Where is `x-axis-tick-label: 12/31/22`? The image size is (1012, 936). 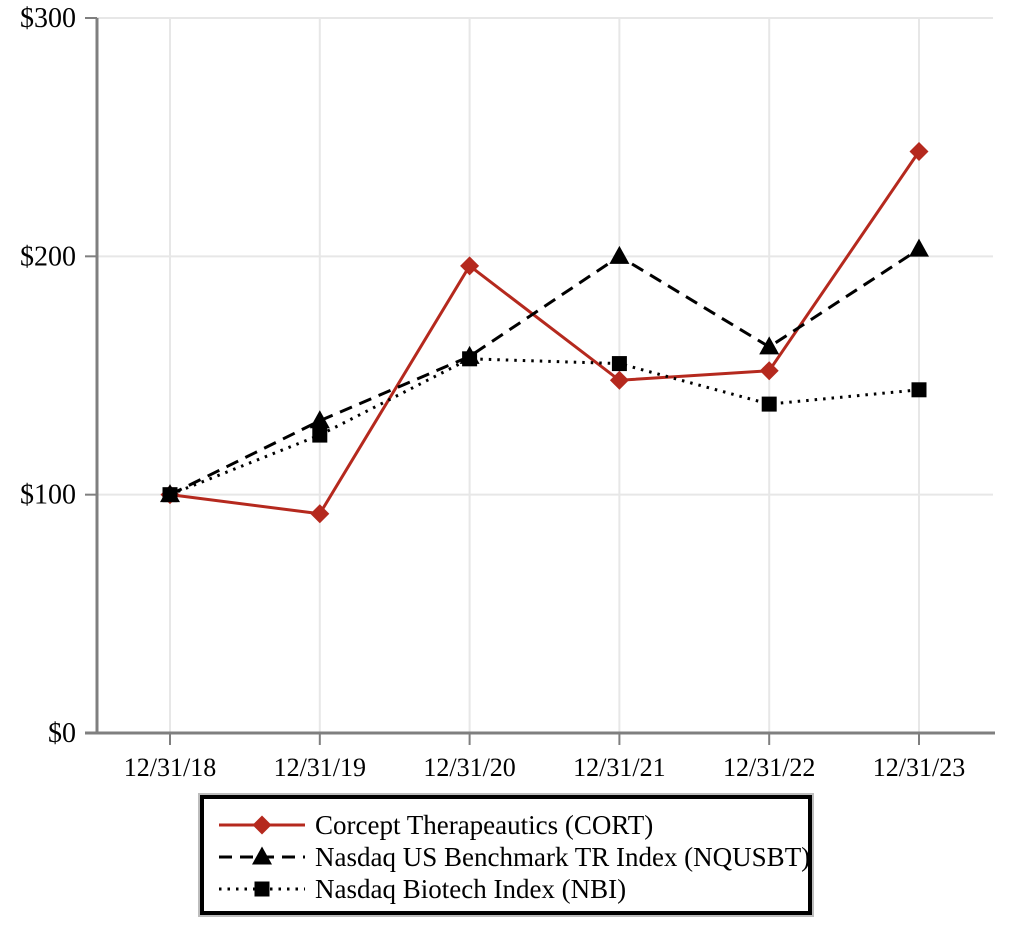
x-axis-tick-label: 12/31/22 is located at coordinates (769, 767).